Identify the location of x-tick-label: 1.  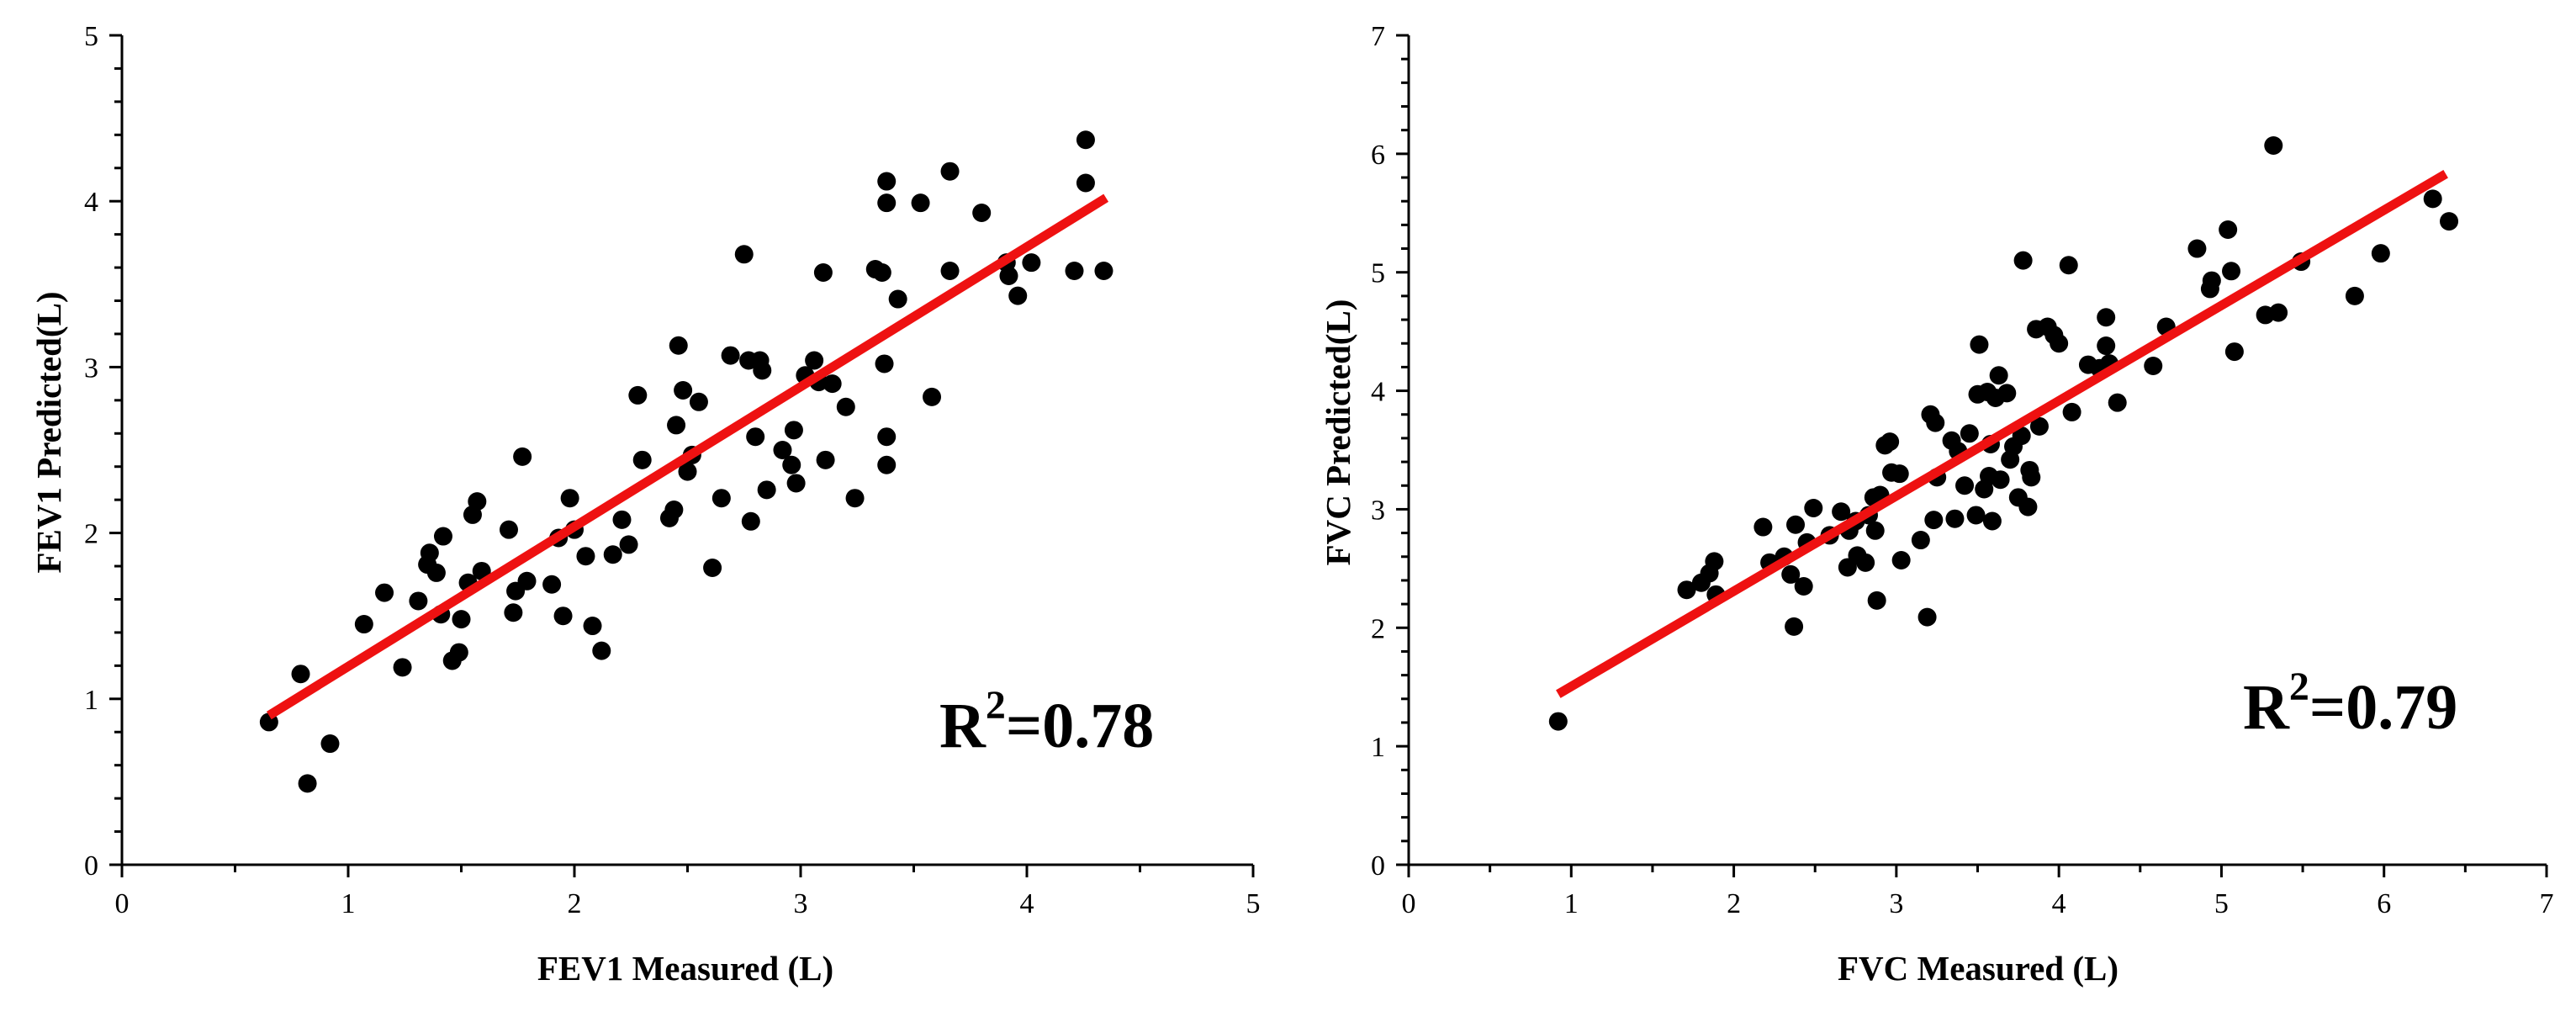
(1571, 903).